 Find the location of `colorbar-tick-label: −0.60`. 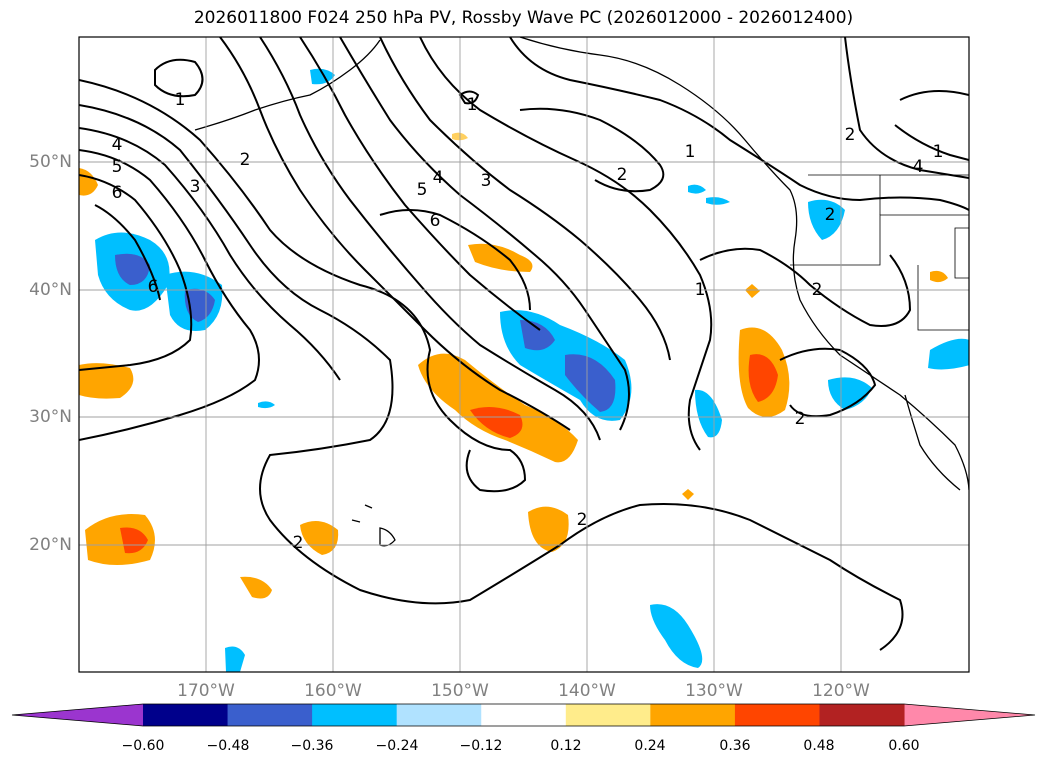

colorbar-tick-label: −0.60 is located at coordinates (143, 746).